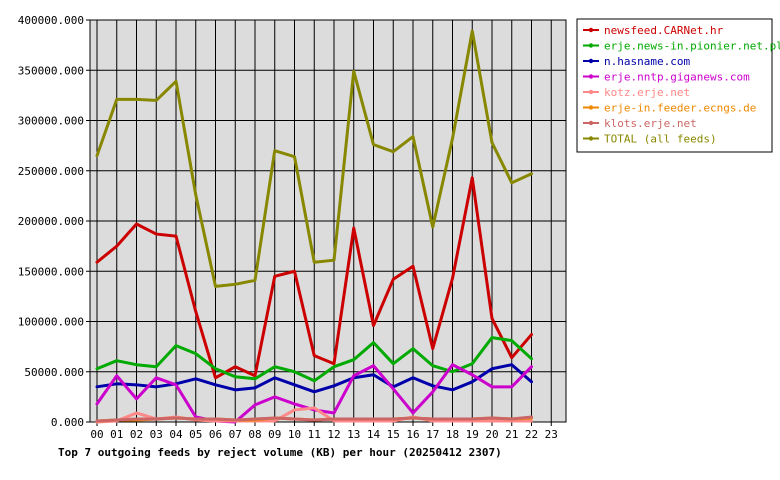 Image resolution: width=780 pixels, height=480 pixels. Describe the element at coordinates (51, 20) in the screenshot. I see `y-tick-label: 400000.000` at that location.